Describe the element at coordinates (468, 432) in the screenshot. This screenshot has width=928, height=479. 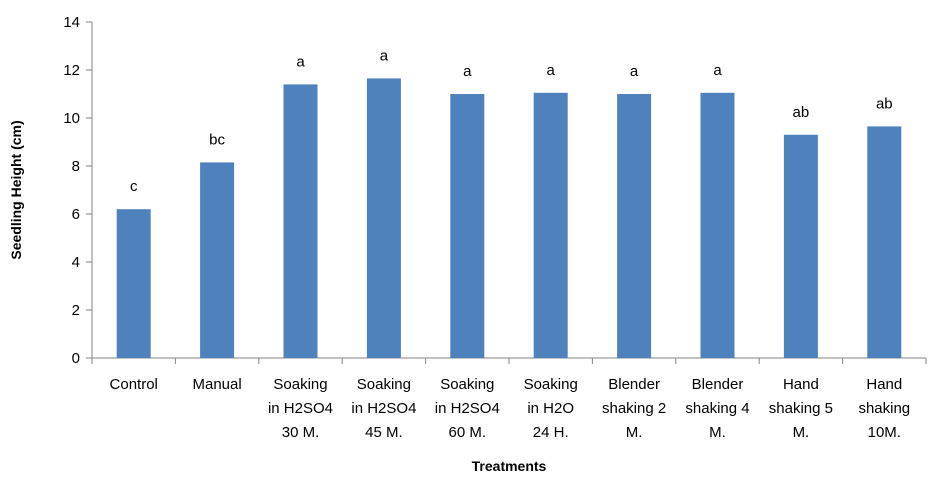
I see `category-label: 60 M.` at that location.